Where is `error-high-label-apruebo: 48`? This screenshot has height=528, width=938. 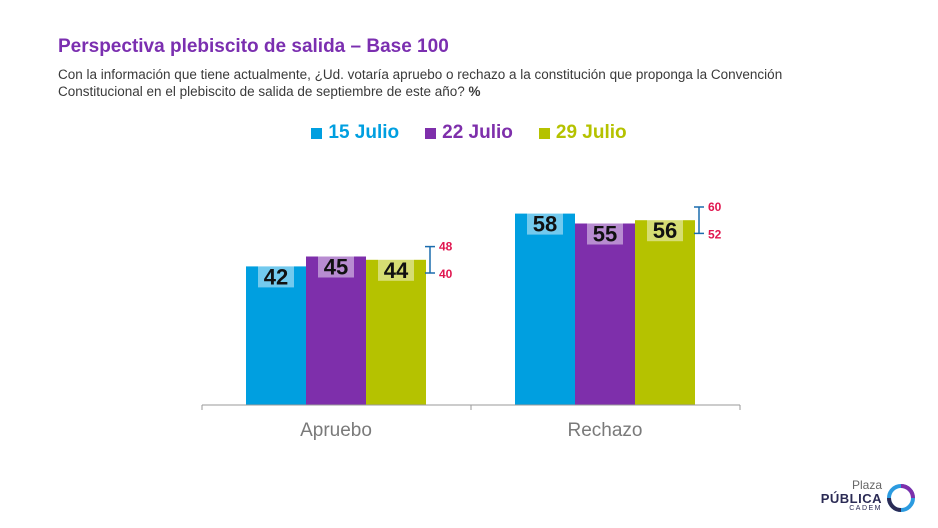
error-high-label-apruebo: 48 is located at coordinates (446, 247).